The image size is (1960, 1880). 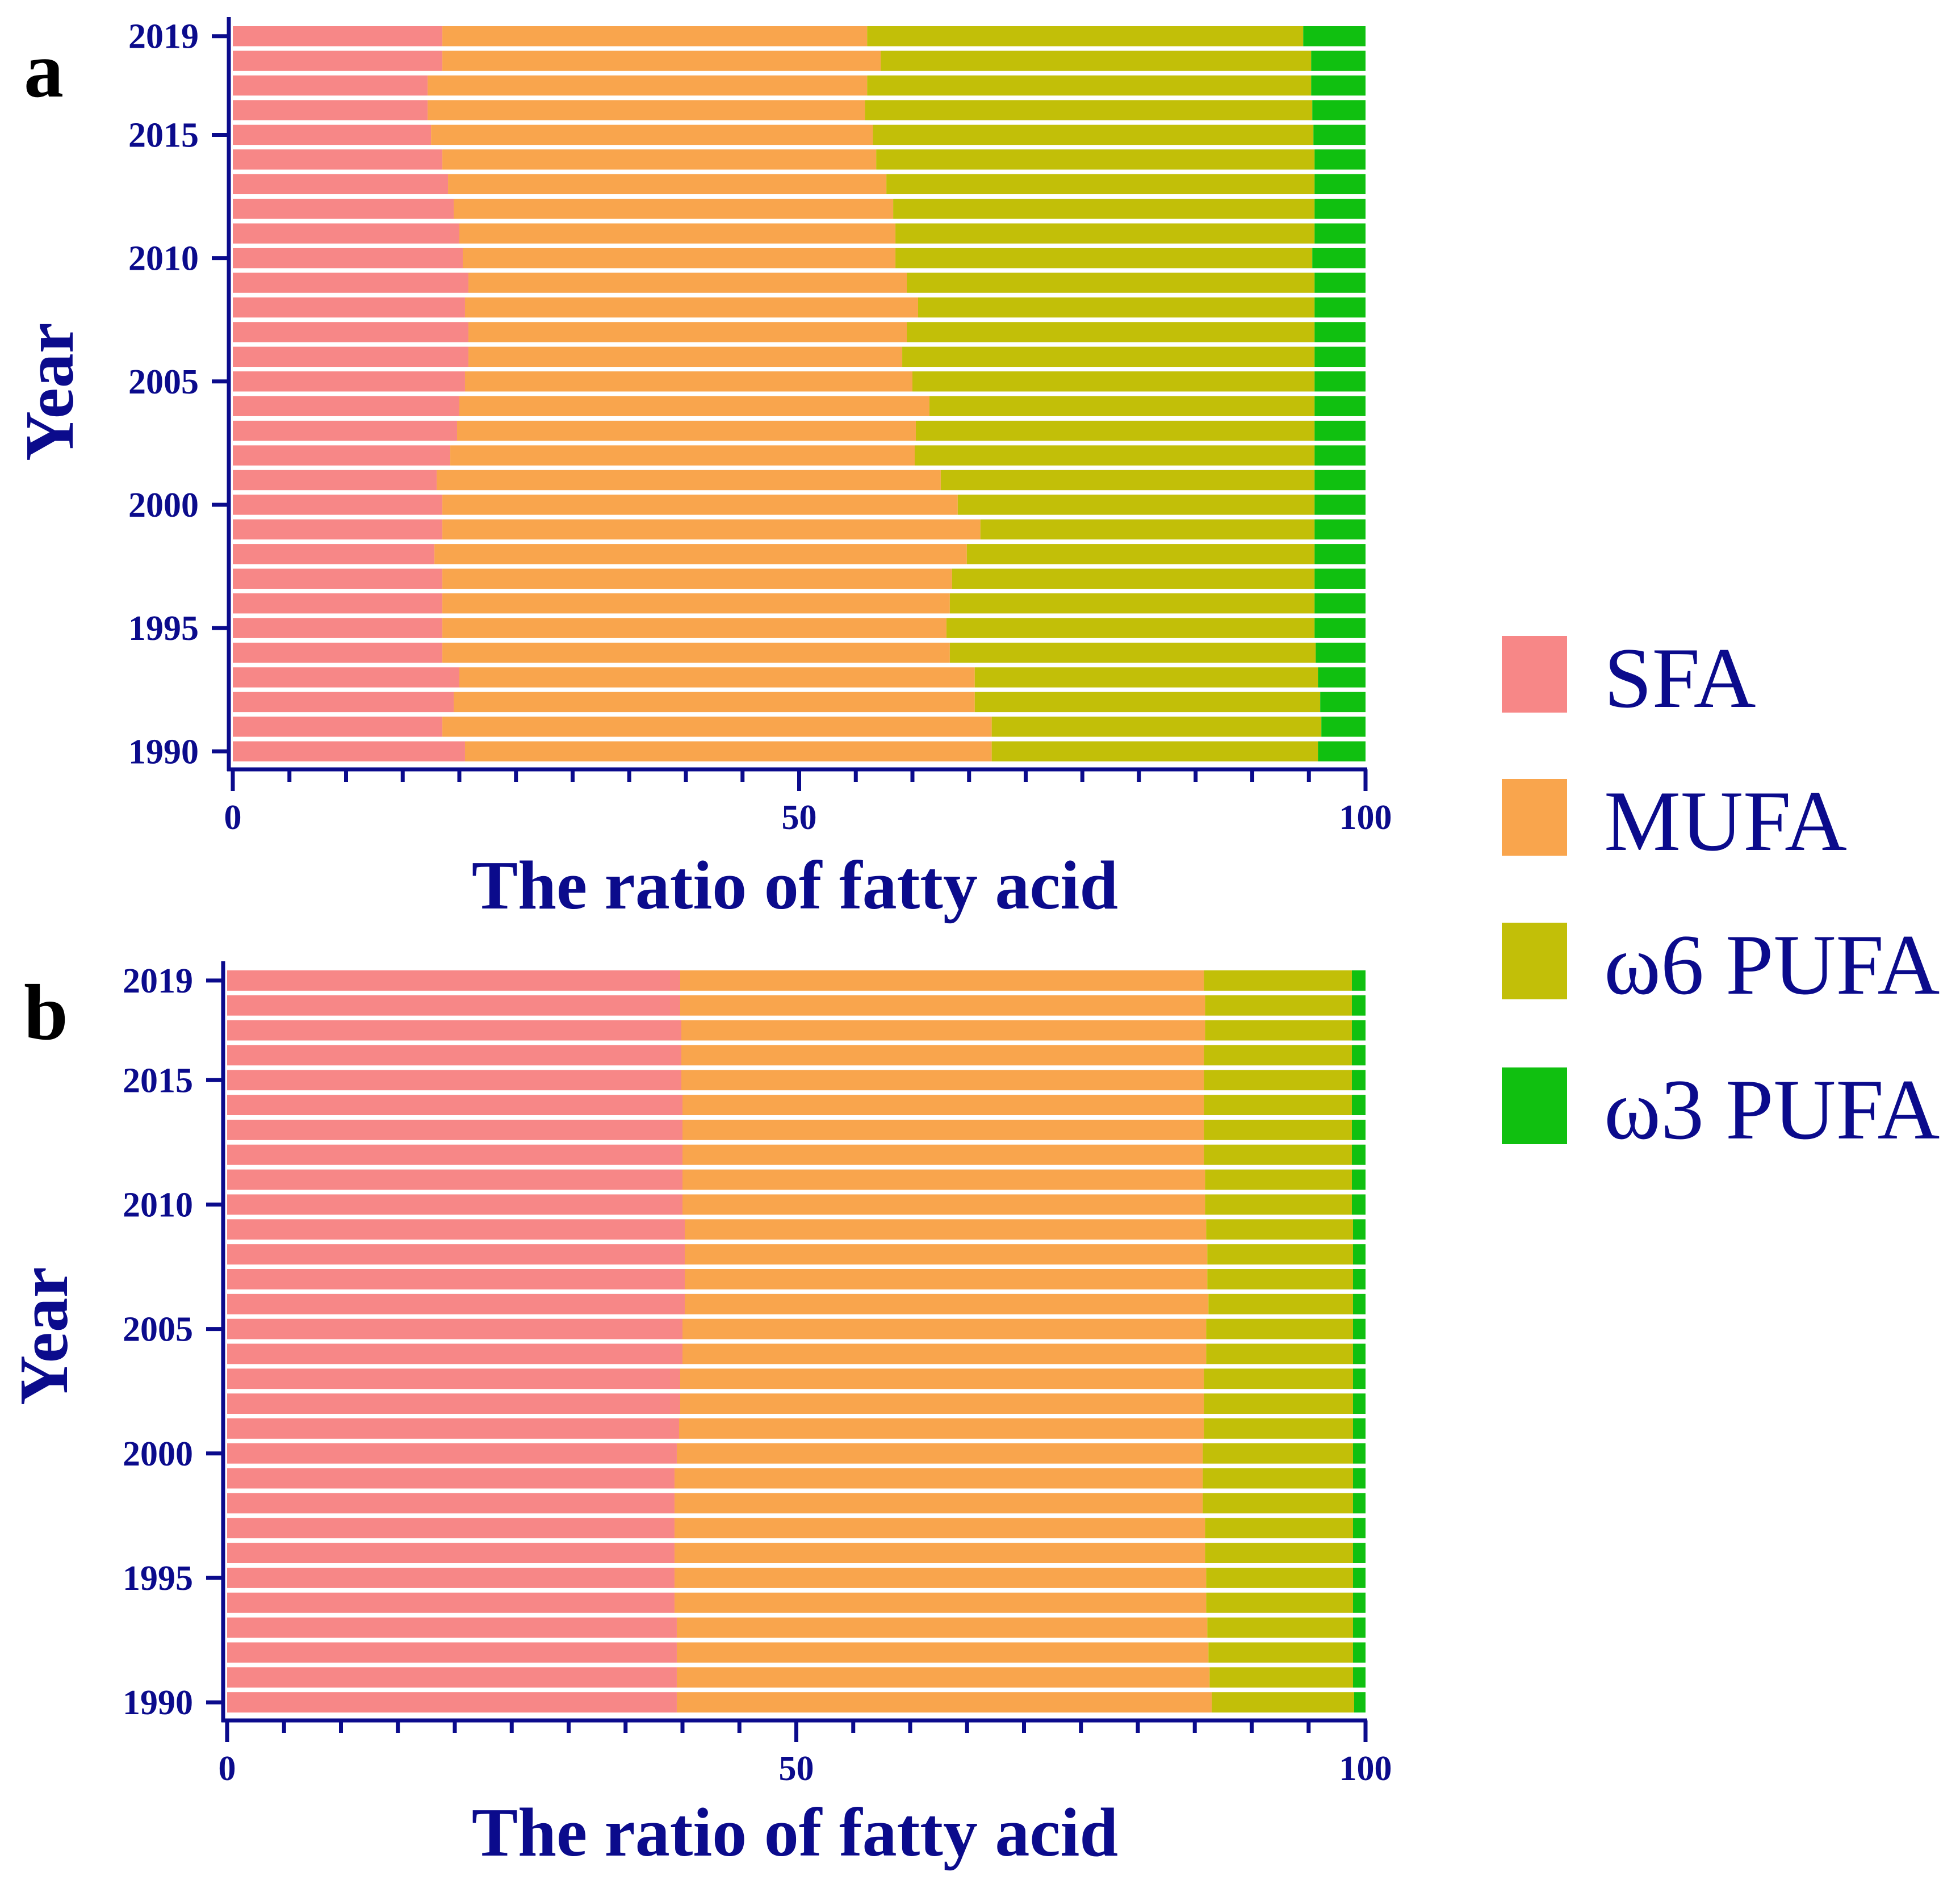 What do you see at coordinates (728, 751) in the screenshot?
I see `bar-a-1990-mufa` at bounding box center [728, 751].